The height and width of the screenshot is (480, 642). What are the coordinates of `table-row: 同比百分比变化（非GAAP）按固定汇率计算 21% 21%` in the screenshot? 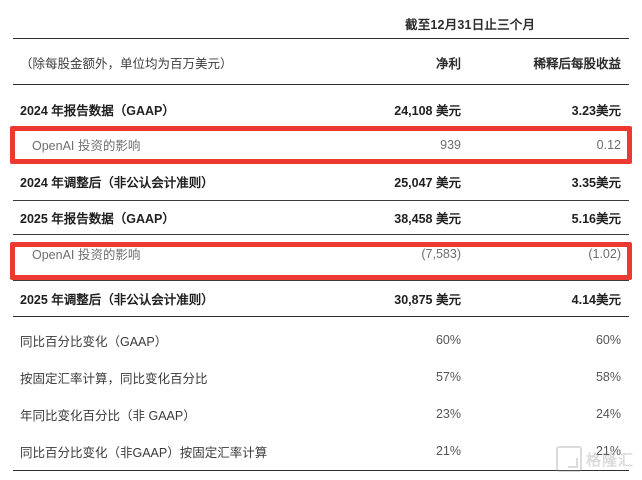 It's located at (321, 451).